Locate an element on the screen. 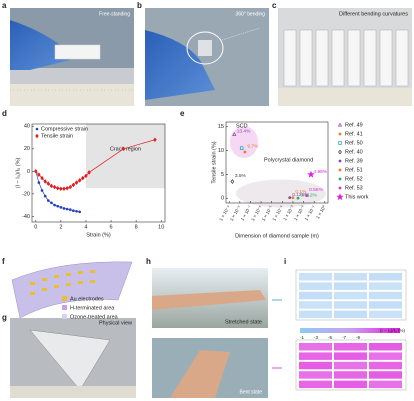 This screenshot has width=414, height=401. legend-label: H-terminated area is located at coordinates (92, 308).